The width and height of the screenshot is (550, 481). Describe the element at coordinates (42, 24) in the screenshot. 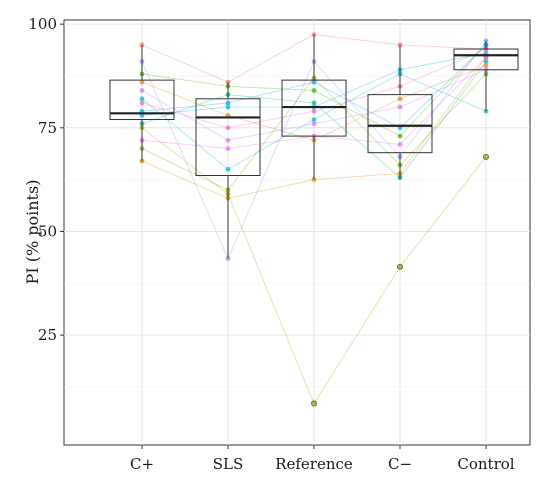

I see `y-tick-label: 100` at that location.